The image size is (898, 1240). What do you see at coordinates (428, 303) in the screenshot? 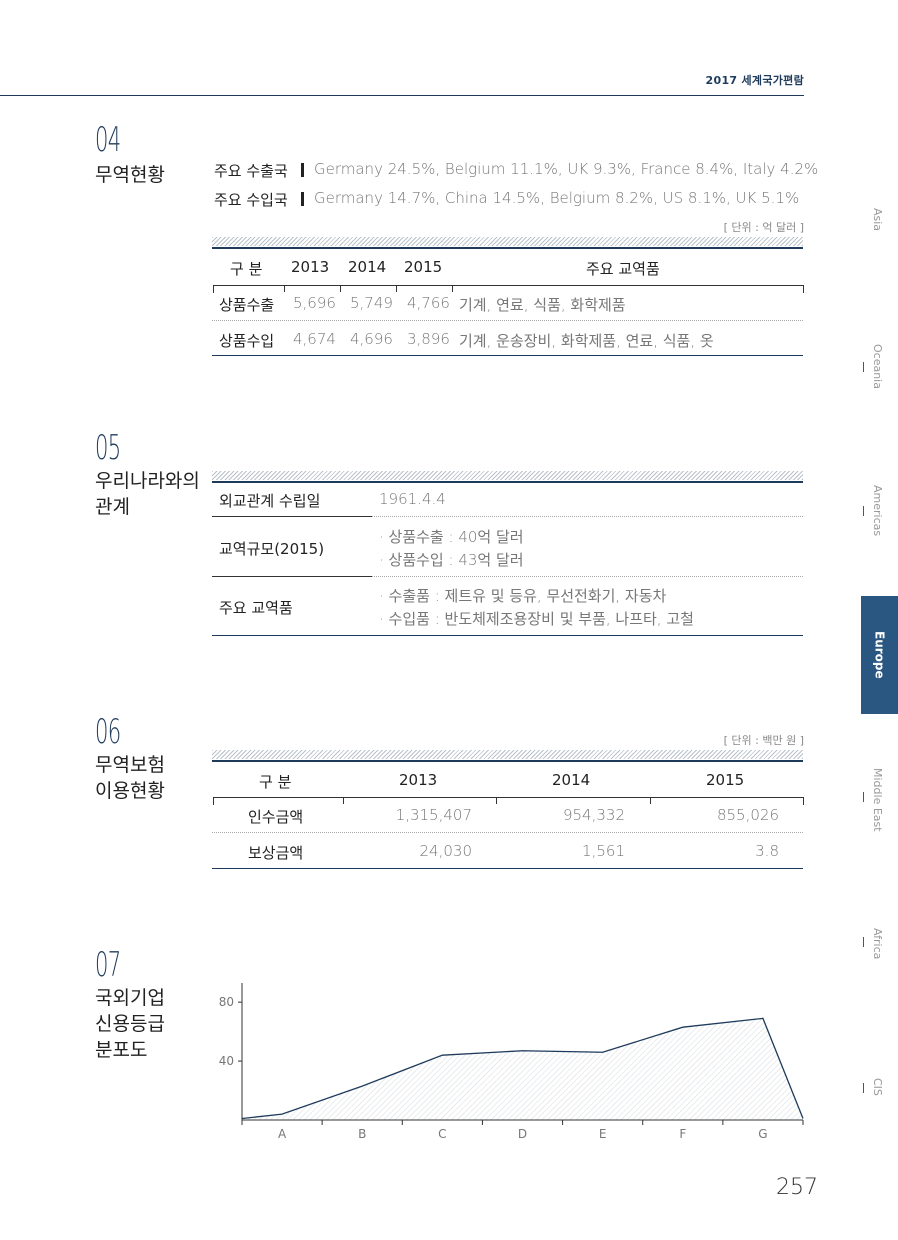
I see `trade-cell: 4,766` at bounding box center [428, 303].